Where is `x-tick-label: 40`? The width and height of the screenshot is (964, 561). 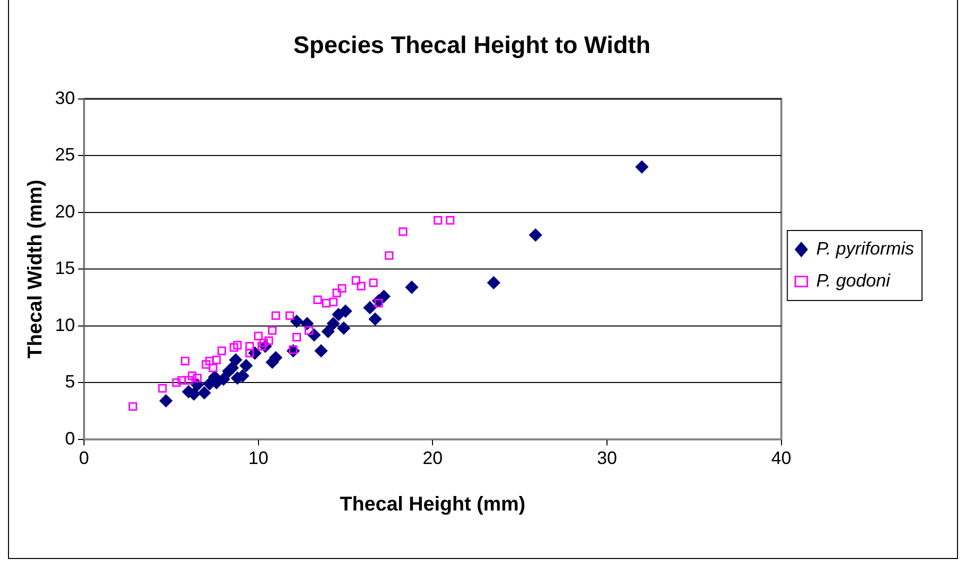 x-tick-label: 40 is located at coordinates (781, 458).